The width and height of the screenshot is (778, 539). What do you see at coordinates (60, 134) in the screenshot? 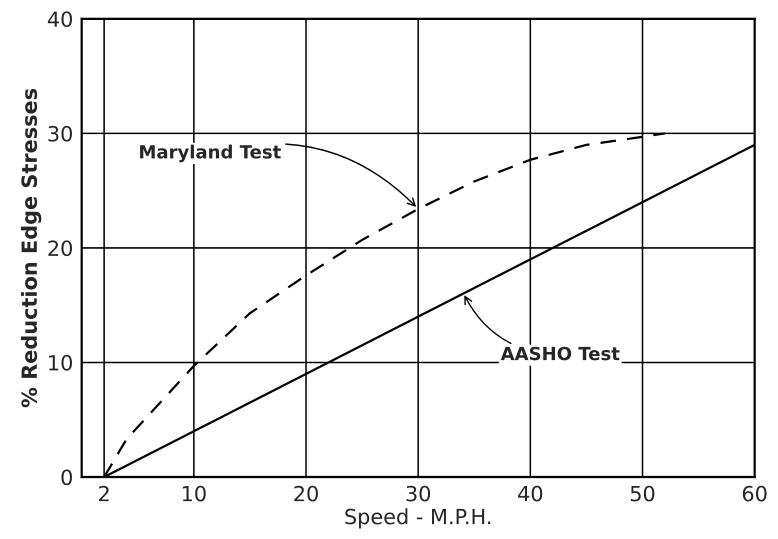
I see `y-tick-label: 30` at bounding box center [60, 134].